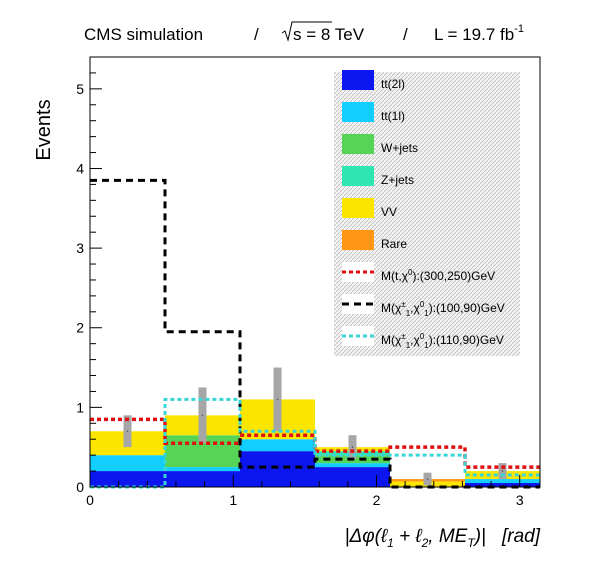  I want to click on bar-tt-2l--bin-0, so click(127, 479).